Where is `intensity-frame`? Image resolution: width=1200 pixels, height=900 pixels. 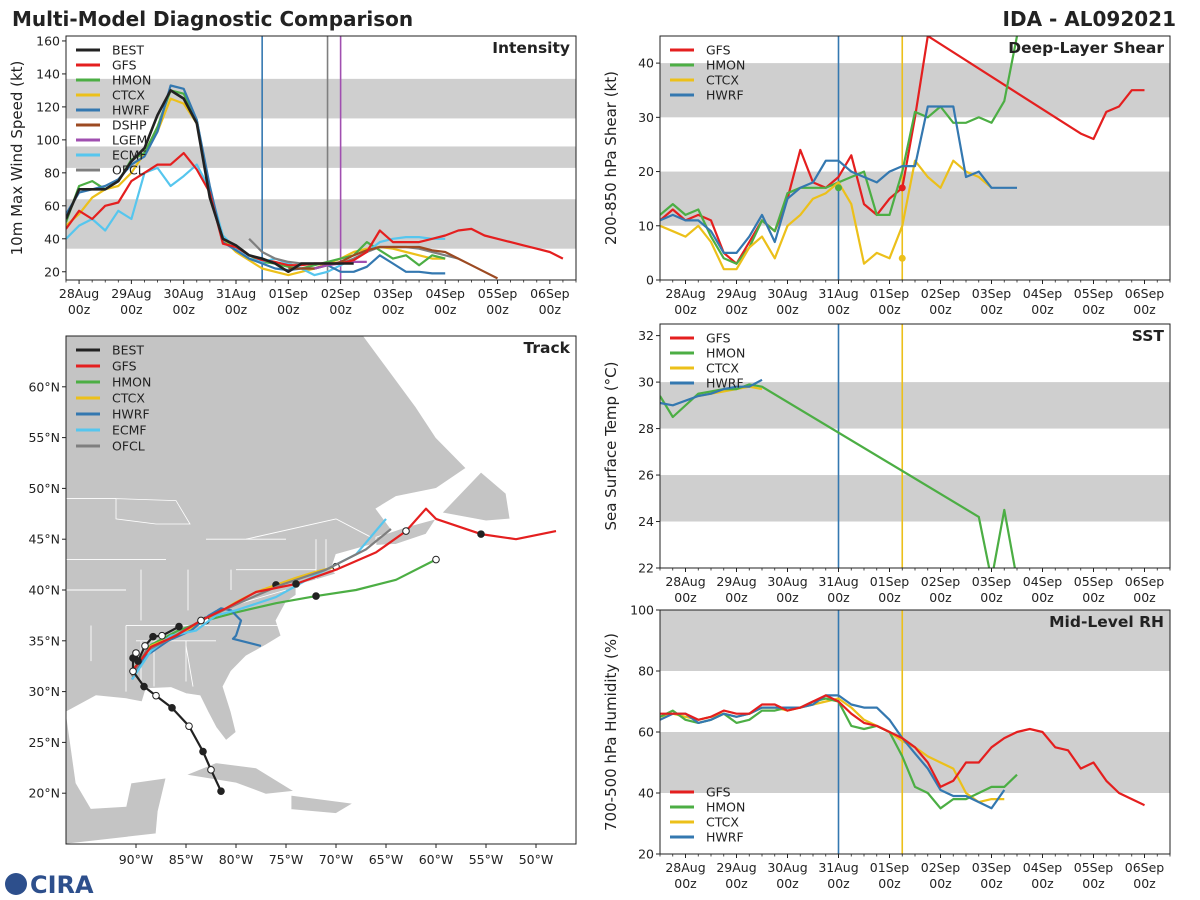
intensity-frame is located at coordinates (321, 158).